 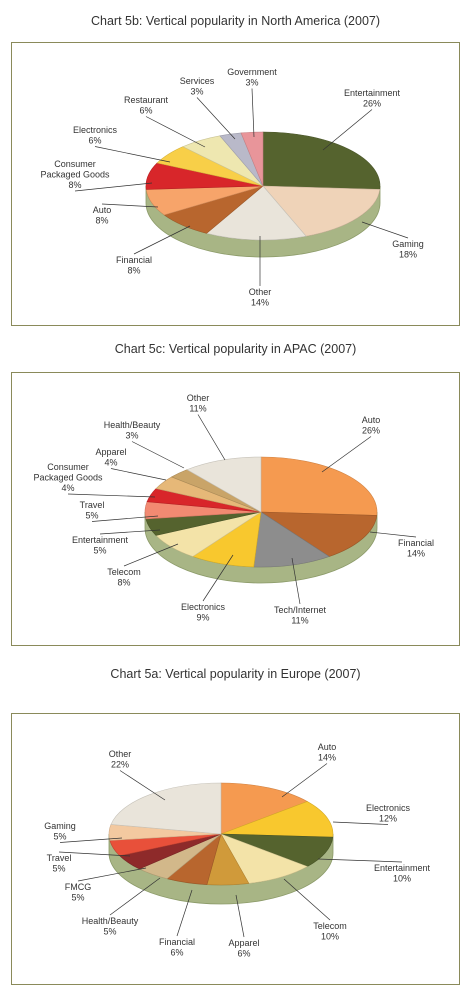 I want to click on slice-label-2-9-0: Gaming, so click(x=60, y=826).